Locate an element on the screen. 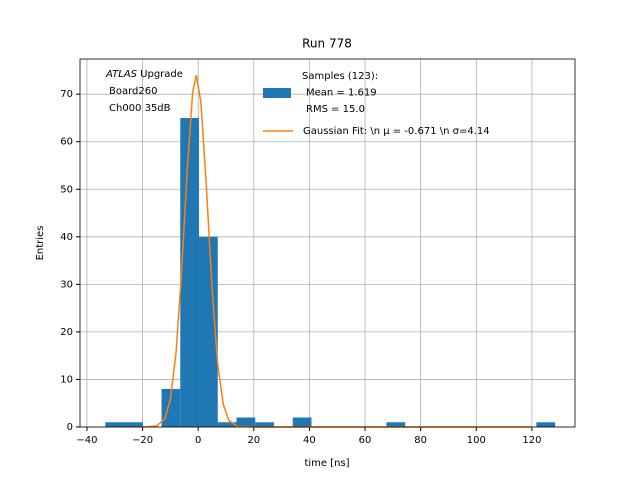  x-tick-label: −20 is located at coordinates (142, 440).